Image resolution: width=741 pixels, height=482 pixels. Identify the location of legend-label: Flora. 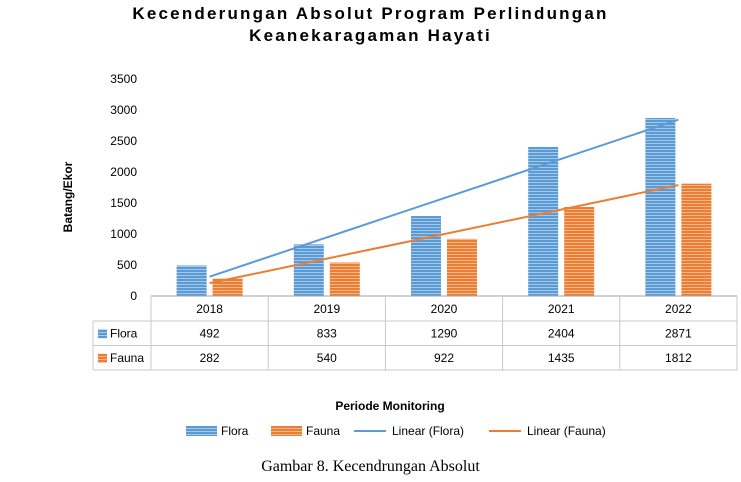
(235, 431).